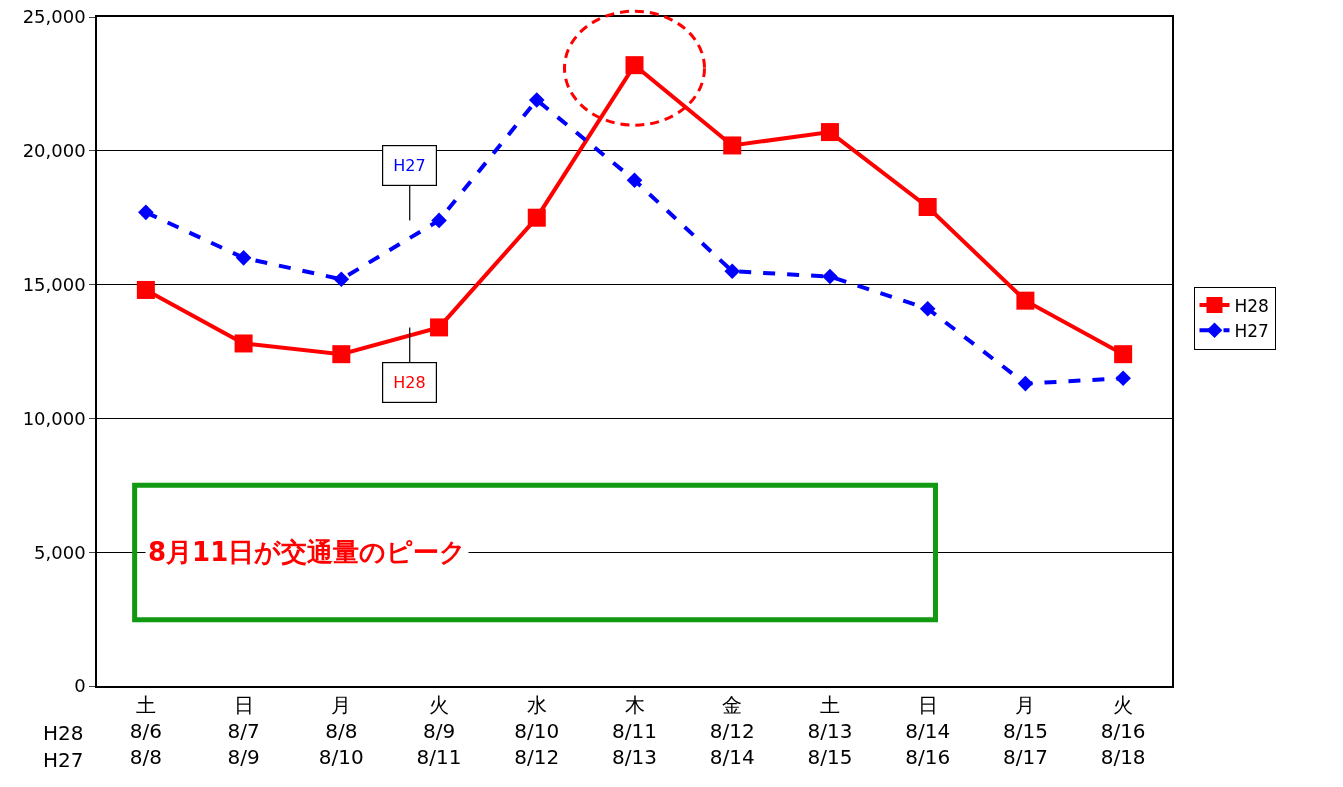 This screenshot has height=787, width=1343. What do you see at coordinates (634, 730) in the screenshot?
I see `x-tick-label: 木 8/11 8/13` at bounding box center [634, 730].